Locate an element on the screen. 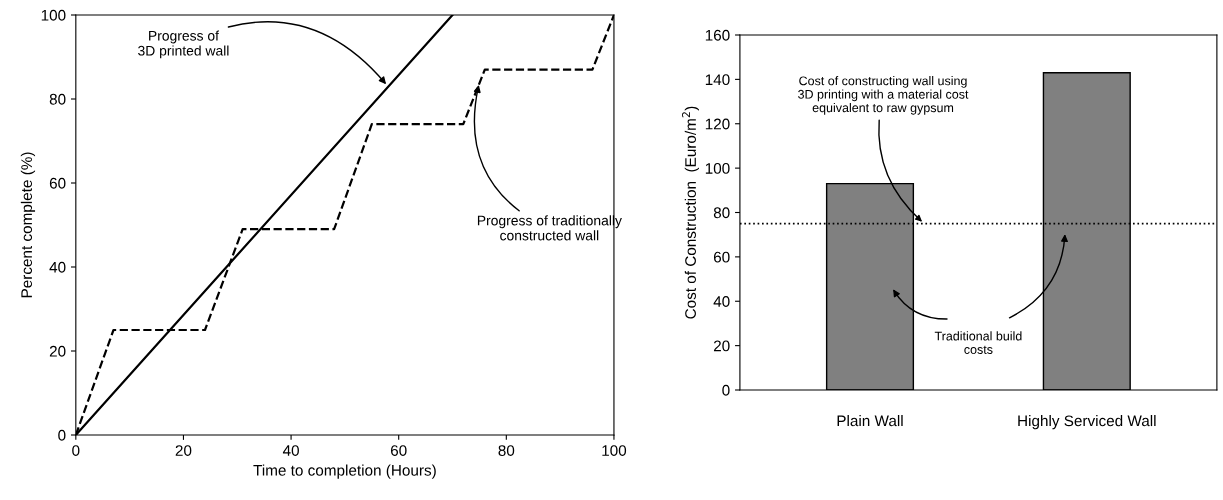 This screenshot has width=1223, height=500. annotation: Traditional build costs is located at coordinates (978, 342).